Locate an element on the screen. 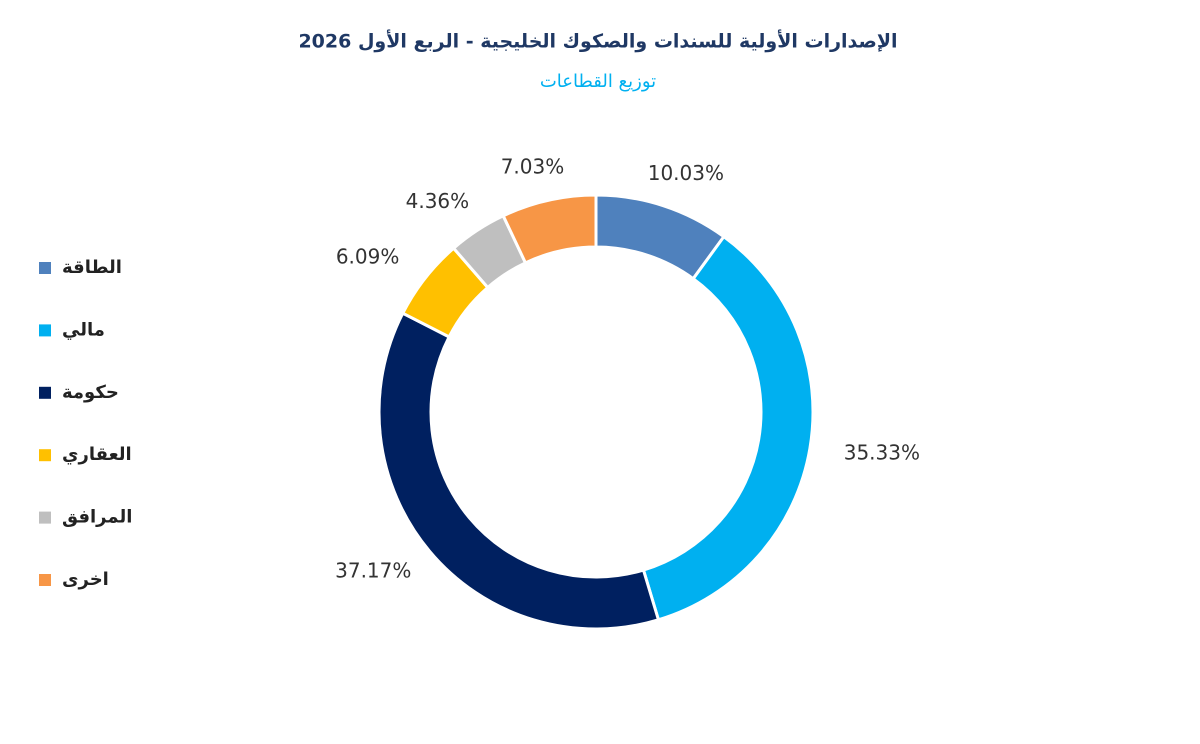 This screenshot has width=1200, height=744. value-label: 37.17% is located at coordinates (373, 571).